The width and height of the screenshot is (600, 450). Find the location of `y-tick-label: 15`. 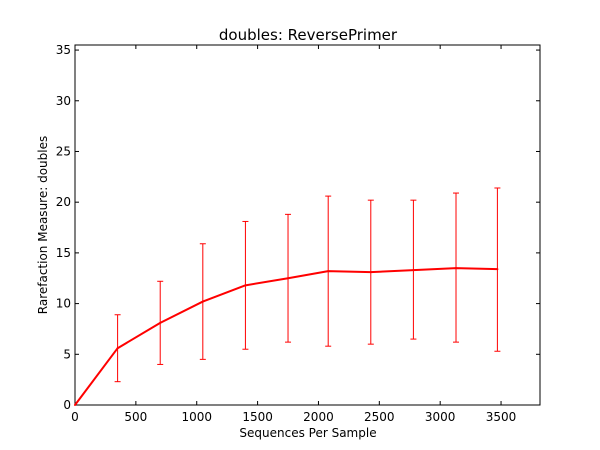

y-tick-label: 15 is located at coordinates (63, 253).